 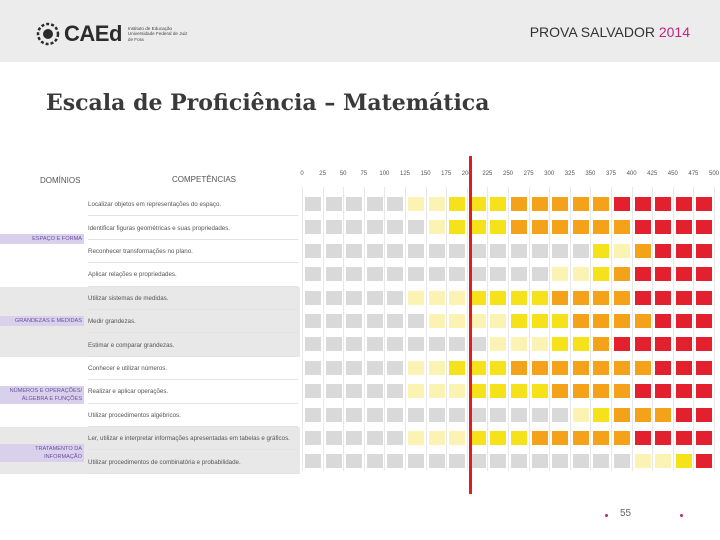 I want to click on competency-label: Aplicar relações e propriedades., so click(x=132, y=275).